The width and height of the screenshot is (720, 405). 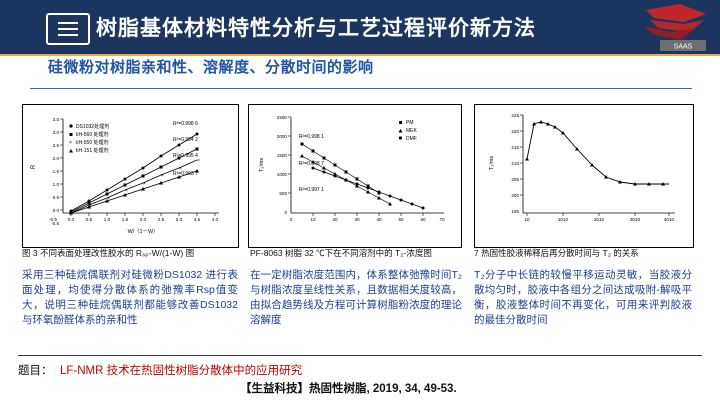 I want to click on svg-text: R, so click(x=34, y=166).